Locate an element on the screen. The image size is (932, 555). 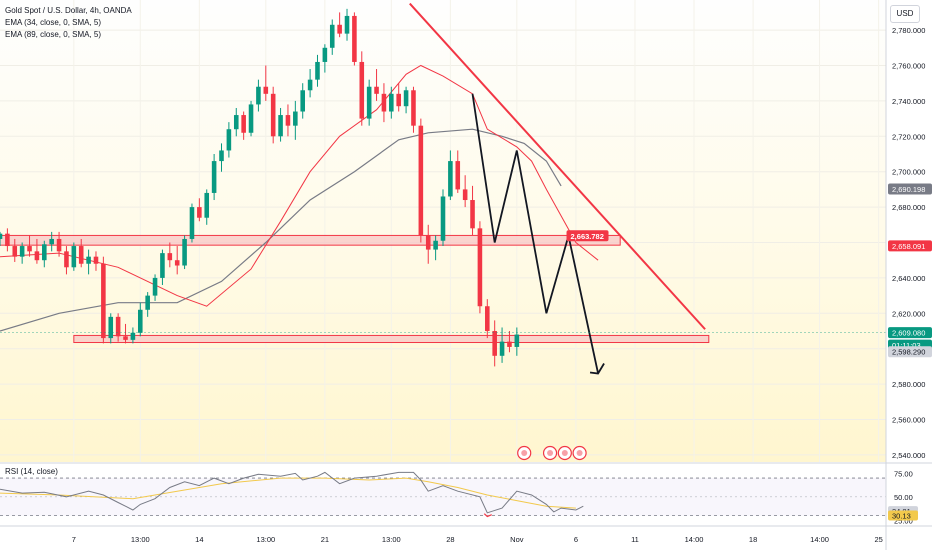
price-tick-label: 2,540.000 is located at coordinates (908, 455).